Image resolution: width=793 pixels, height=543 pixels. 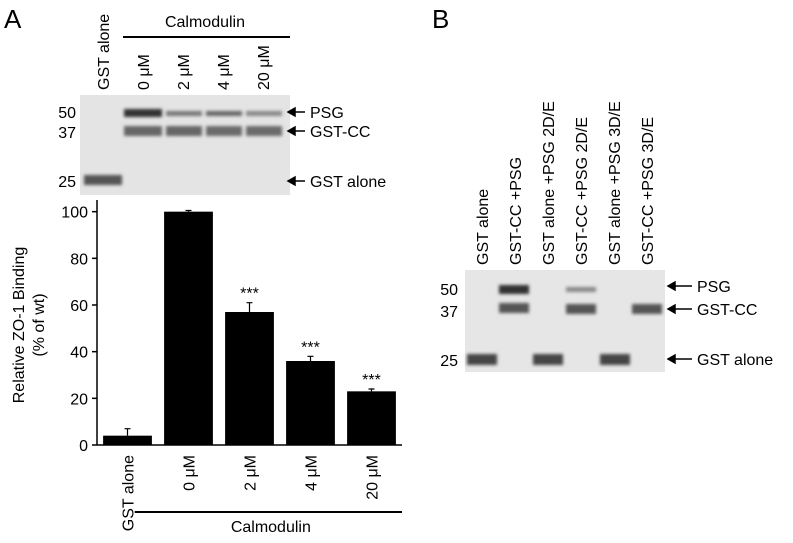 I want to click on y-tick-label: 20, so click(x=79, y=399).